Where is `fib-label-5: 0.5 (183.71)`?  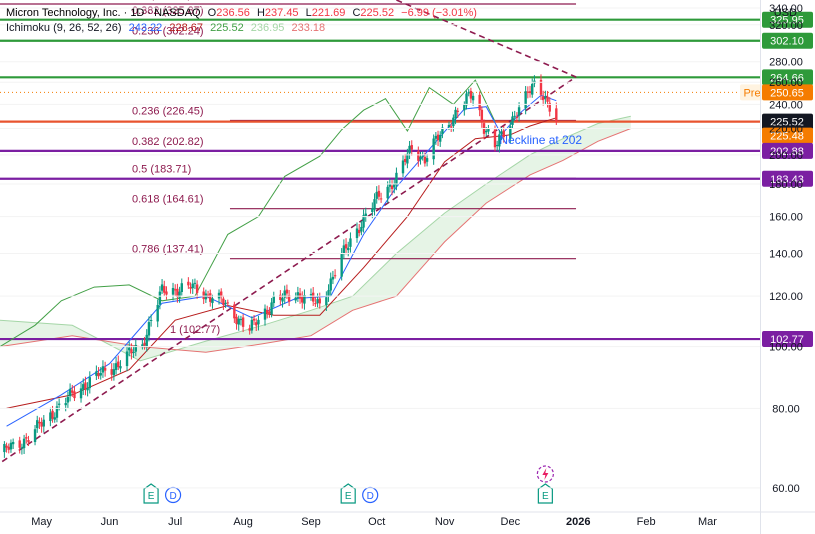 fib-label-5: 0.5 (183.71) is located at coordinates (161, 169).